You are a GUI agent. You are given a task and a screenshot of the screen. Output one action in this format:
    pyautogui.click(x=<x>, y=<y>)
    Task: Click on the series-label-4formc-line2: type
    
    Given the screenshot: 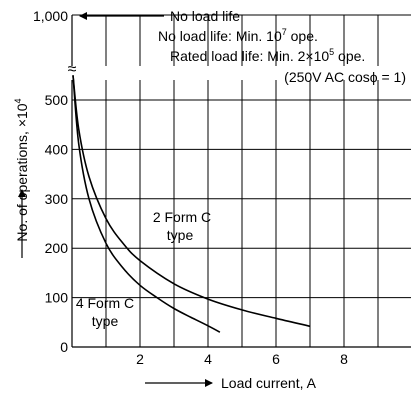 What is the action you would take?
    pyautogui.click(x=105, y=321)
    